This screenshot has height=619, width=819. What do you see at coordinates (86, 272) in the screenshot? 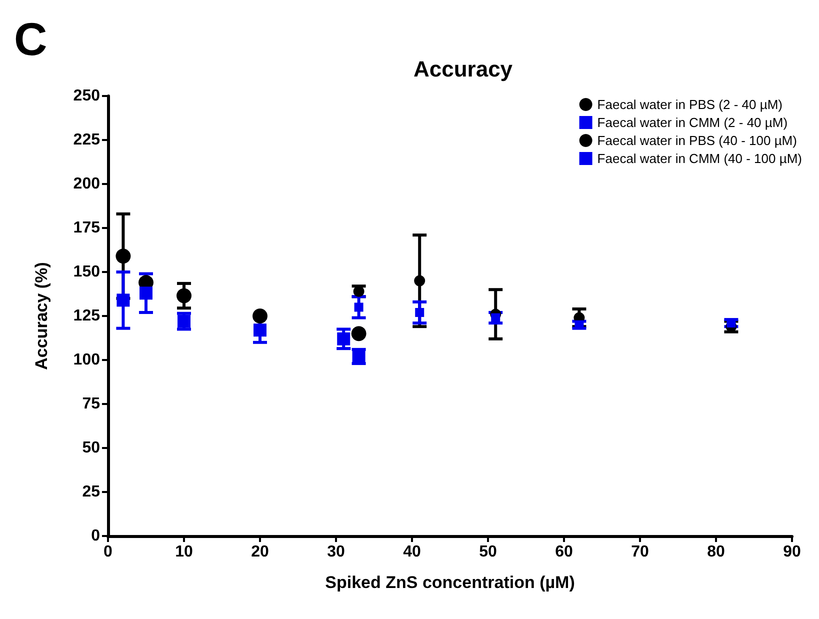
I see `y-tick-label: 150` at bounding box center [86, 272].